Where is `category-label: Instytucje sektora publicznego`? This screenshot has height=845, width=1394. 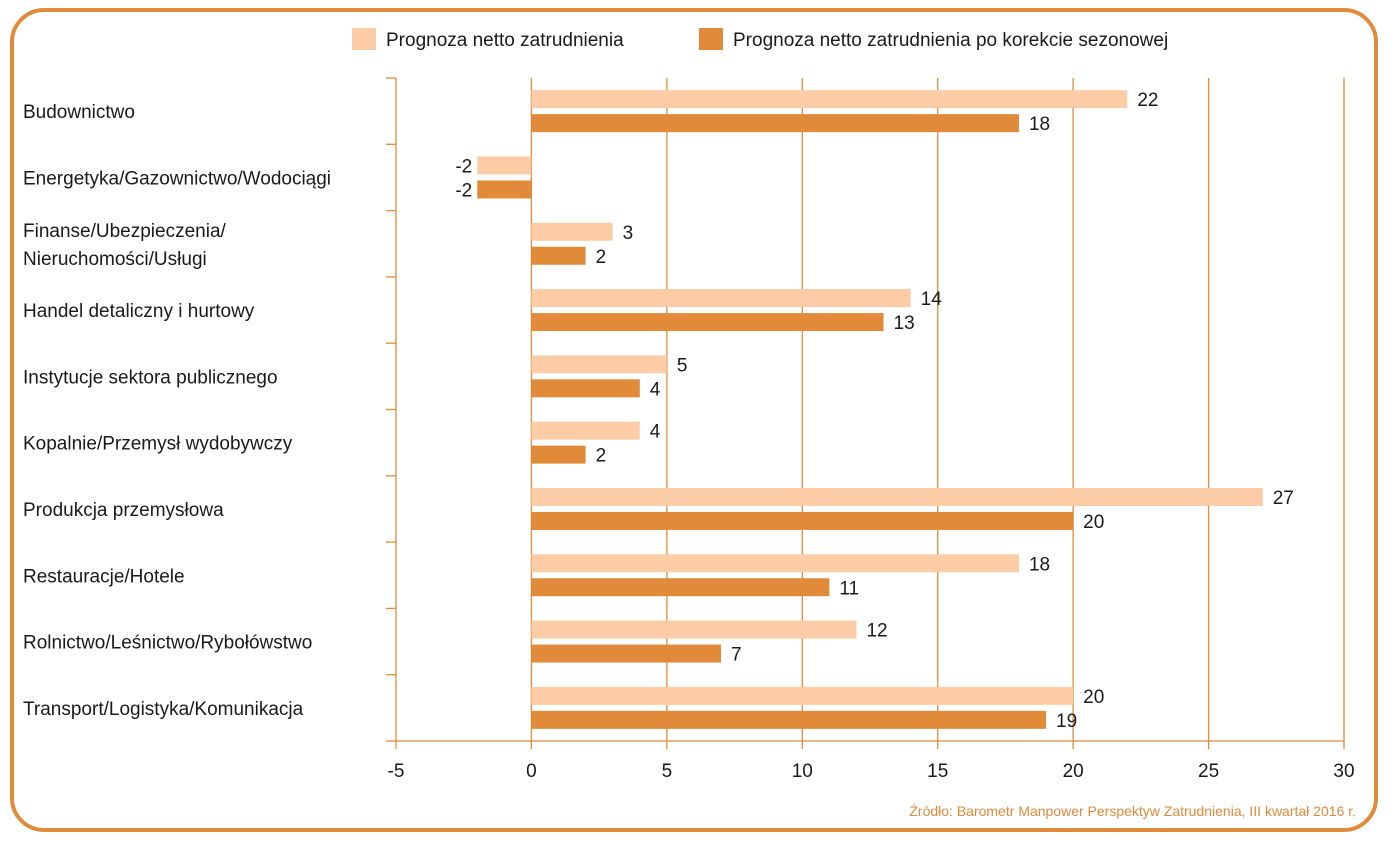 category-label: Instytucje sektora publicznego is located at coordinates (150, 377).